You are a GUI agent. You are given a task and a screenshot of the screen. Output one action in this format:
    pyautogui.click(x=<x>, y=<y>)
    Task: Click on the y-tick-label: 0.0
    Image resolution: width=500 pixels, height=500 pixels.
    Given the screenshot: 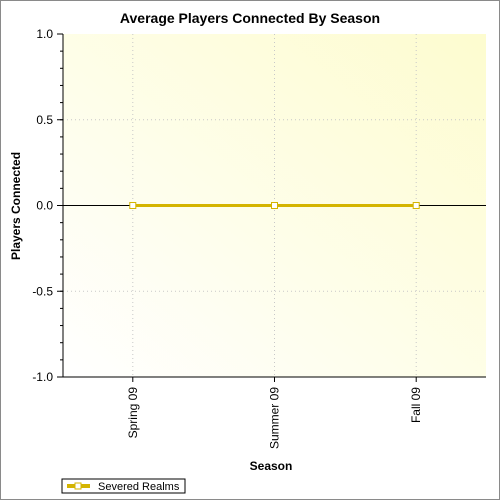 What is the action you would take?
    pyautogui.click(x=44, y=206)
    